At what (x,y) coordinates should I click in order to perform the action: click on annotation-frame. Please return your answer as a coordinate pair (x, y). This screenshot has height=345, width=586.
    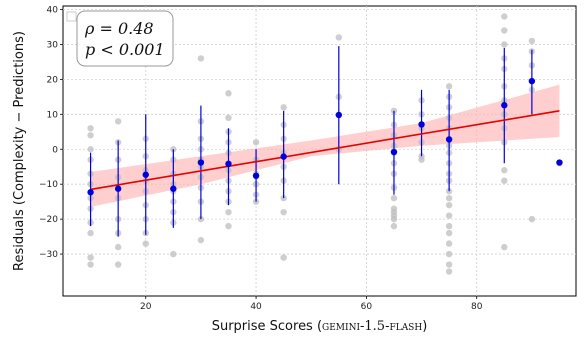
    Looking at the image, I should click on (125, 38).